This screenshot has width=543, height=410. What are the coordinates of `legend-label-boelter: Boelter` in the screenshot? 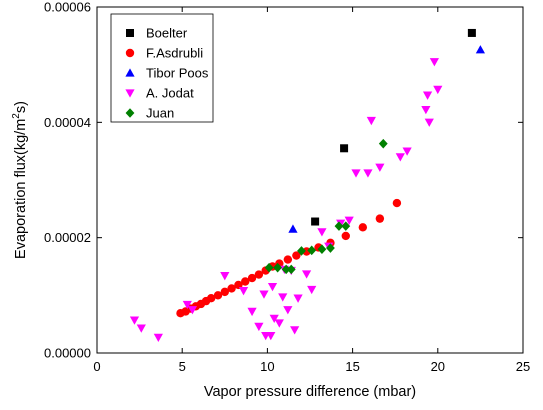 It's located at (167, 33).